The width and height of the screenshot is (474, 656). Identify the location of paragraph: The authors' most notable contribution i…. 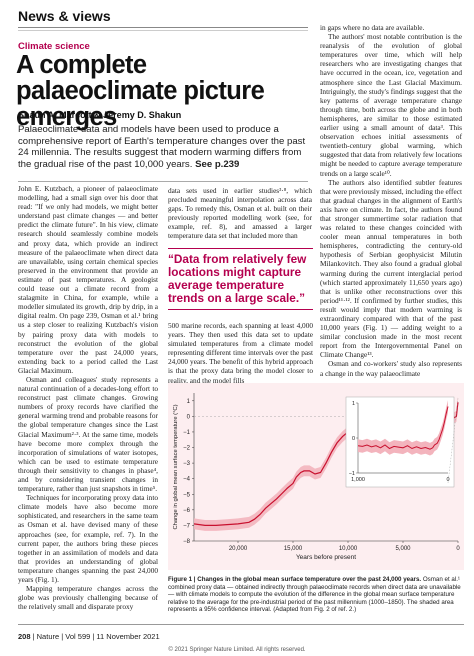
(391, 105).